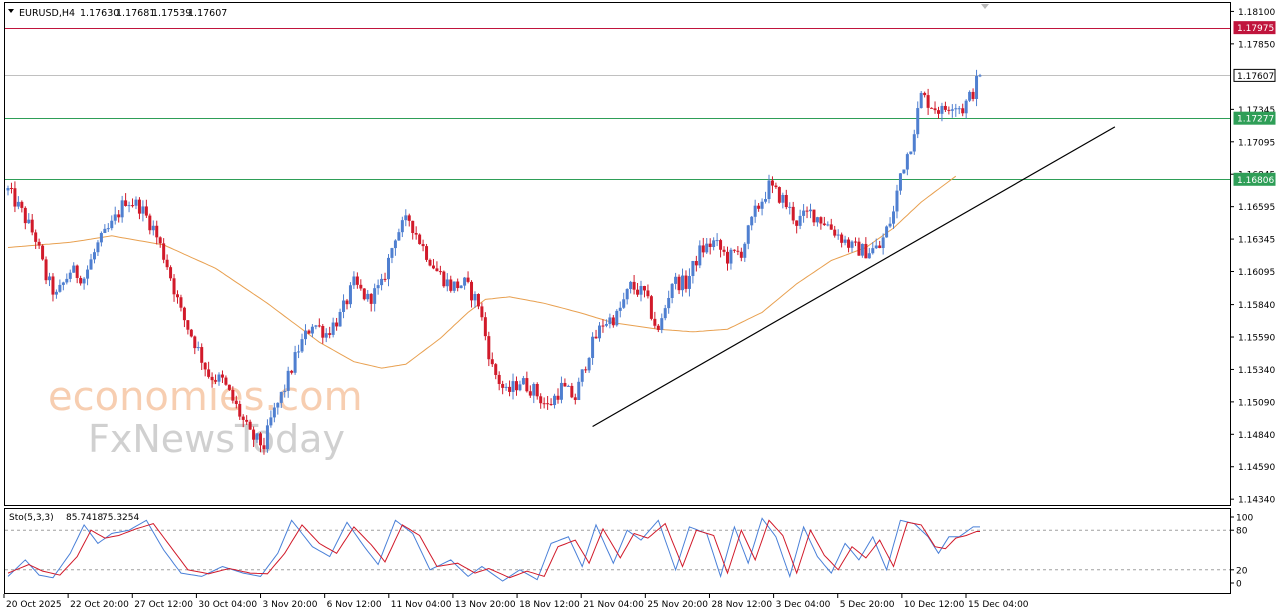  I want to click on shift-marker-icon, so click(985, 6).